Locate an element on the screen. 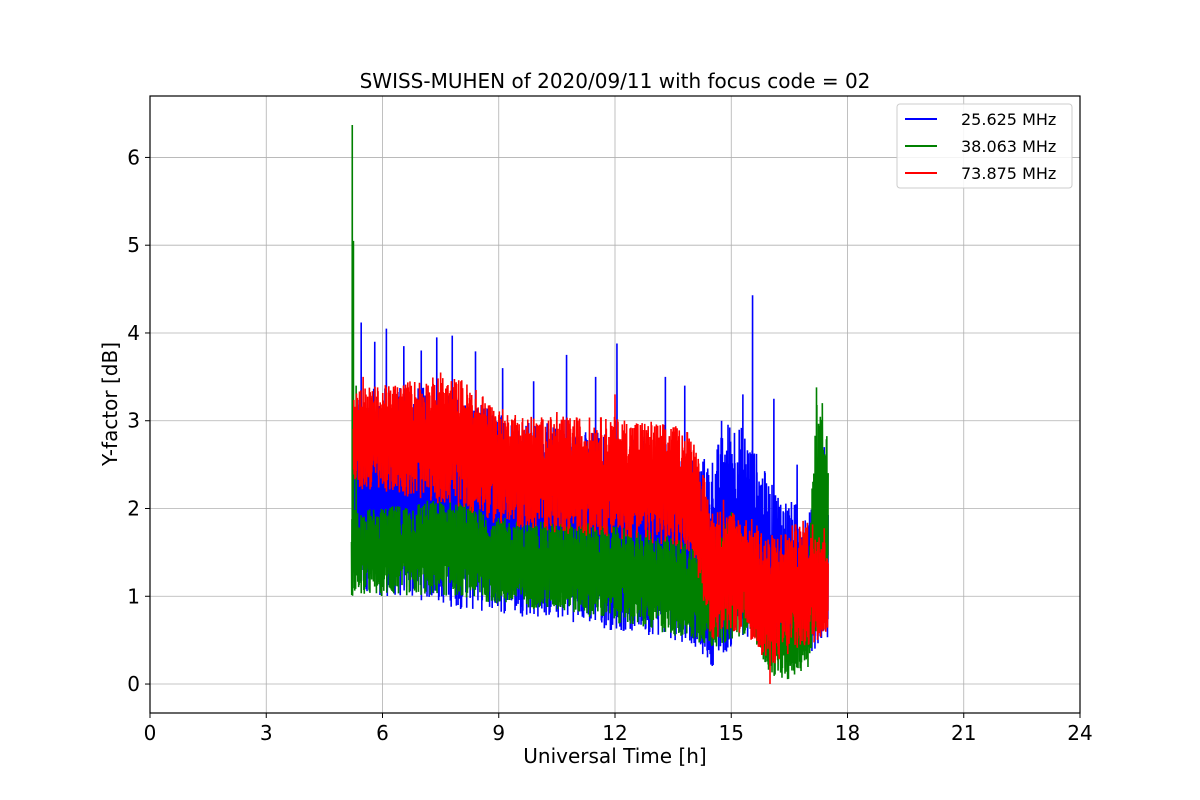 This screenshot has height=800, width=1200. legend-label: 73.875 MHz is located at coordinates (1008, 173).